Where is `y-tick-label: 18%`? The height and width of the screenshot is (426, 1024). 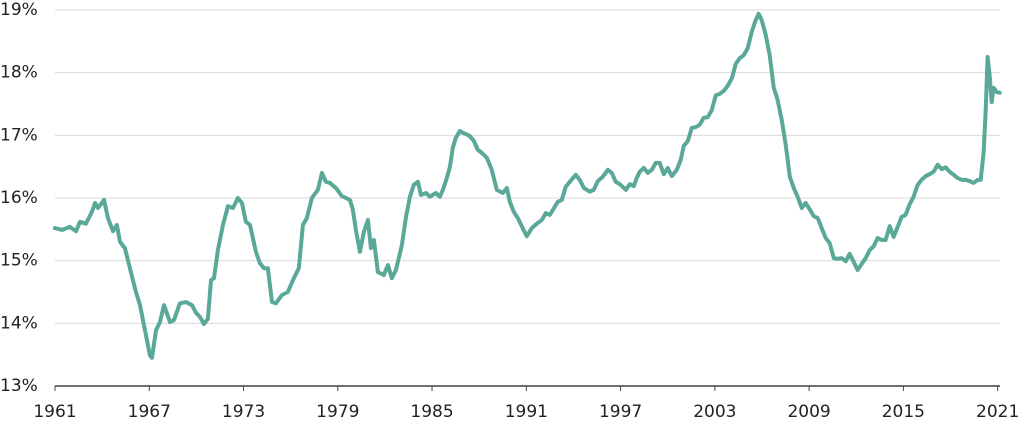 y-tick-label: 18% is located at coordinates (19, 73).